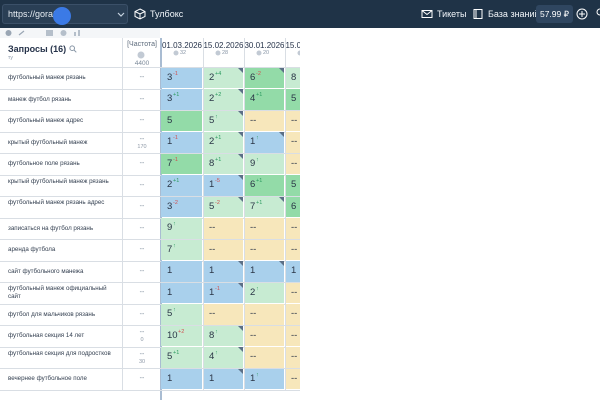 This screenshot has width=600, height=400. Describe the element at coordinates (158, 14) in the screenshot. I see `toolbox-link: Тулбокс` at that location.